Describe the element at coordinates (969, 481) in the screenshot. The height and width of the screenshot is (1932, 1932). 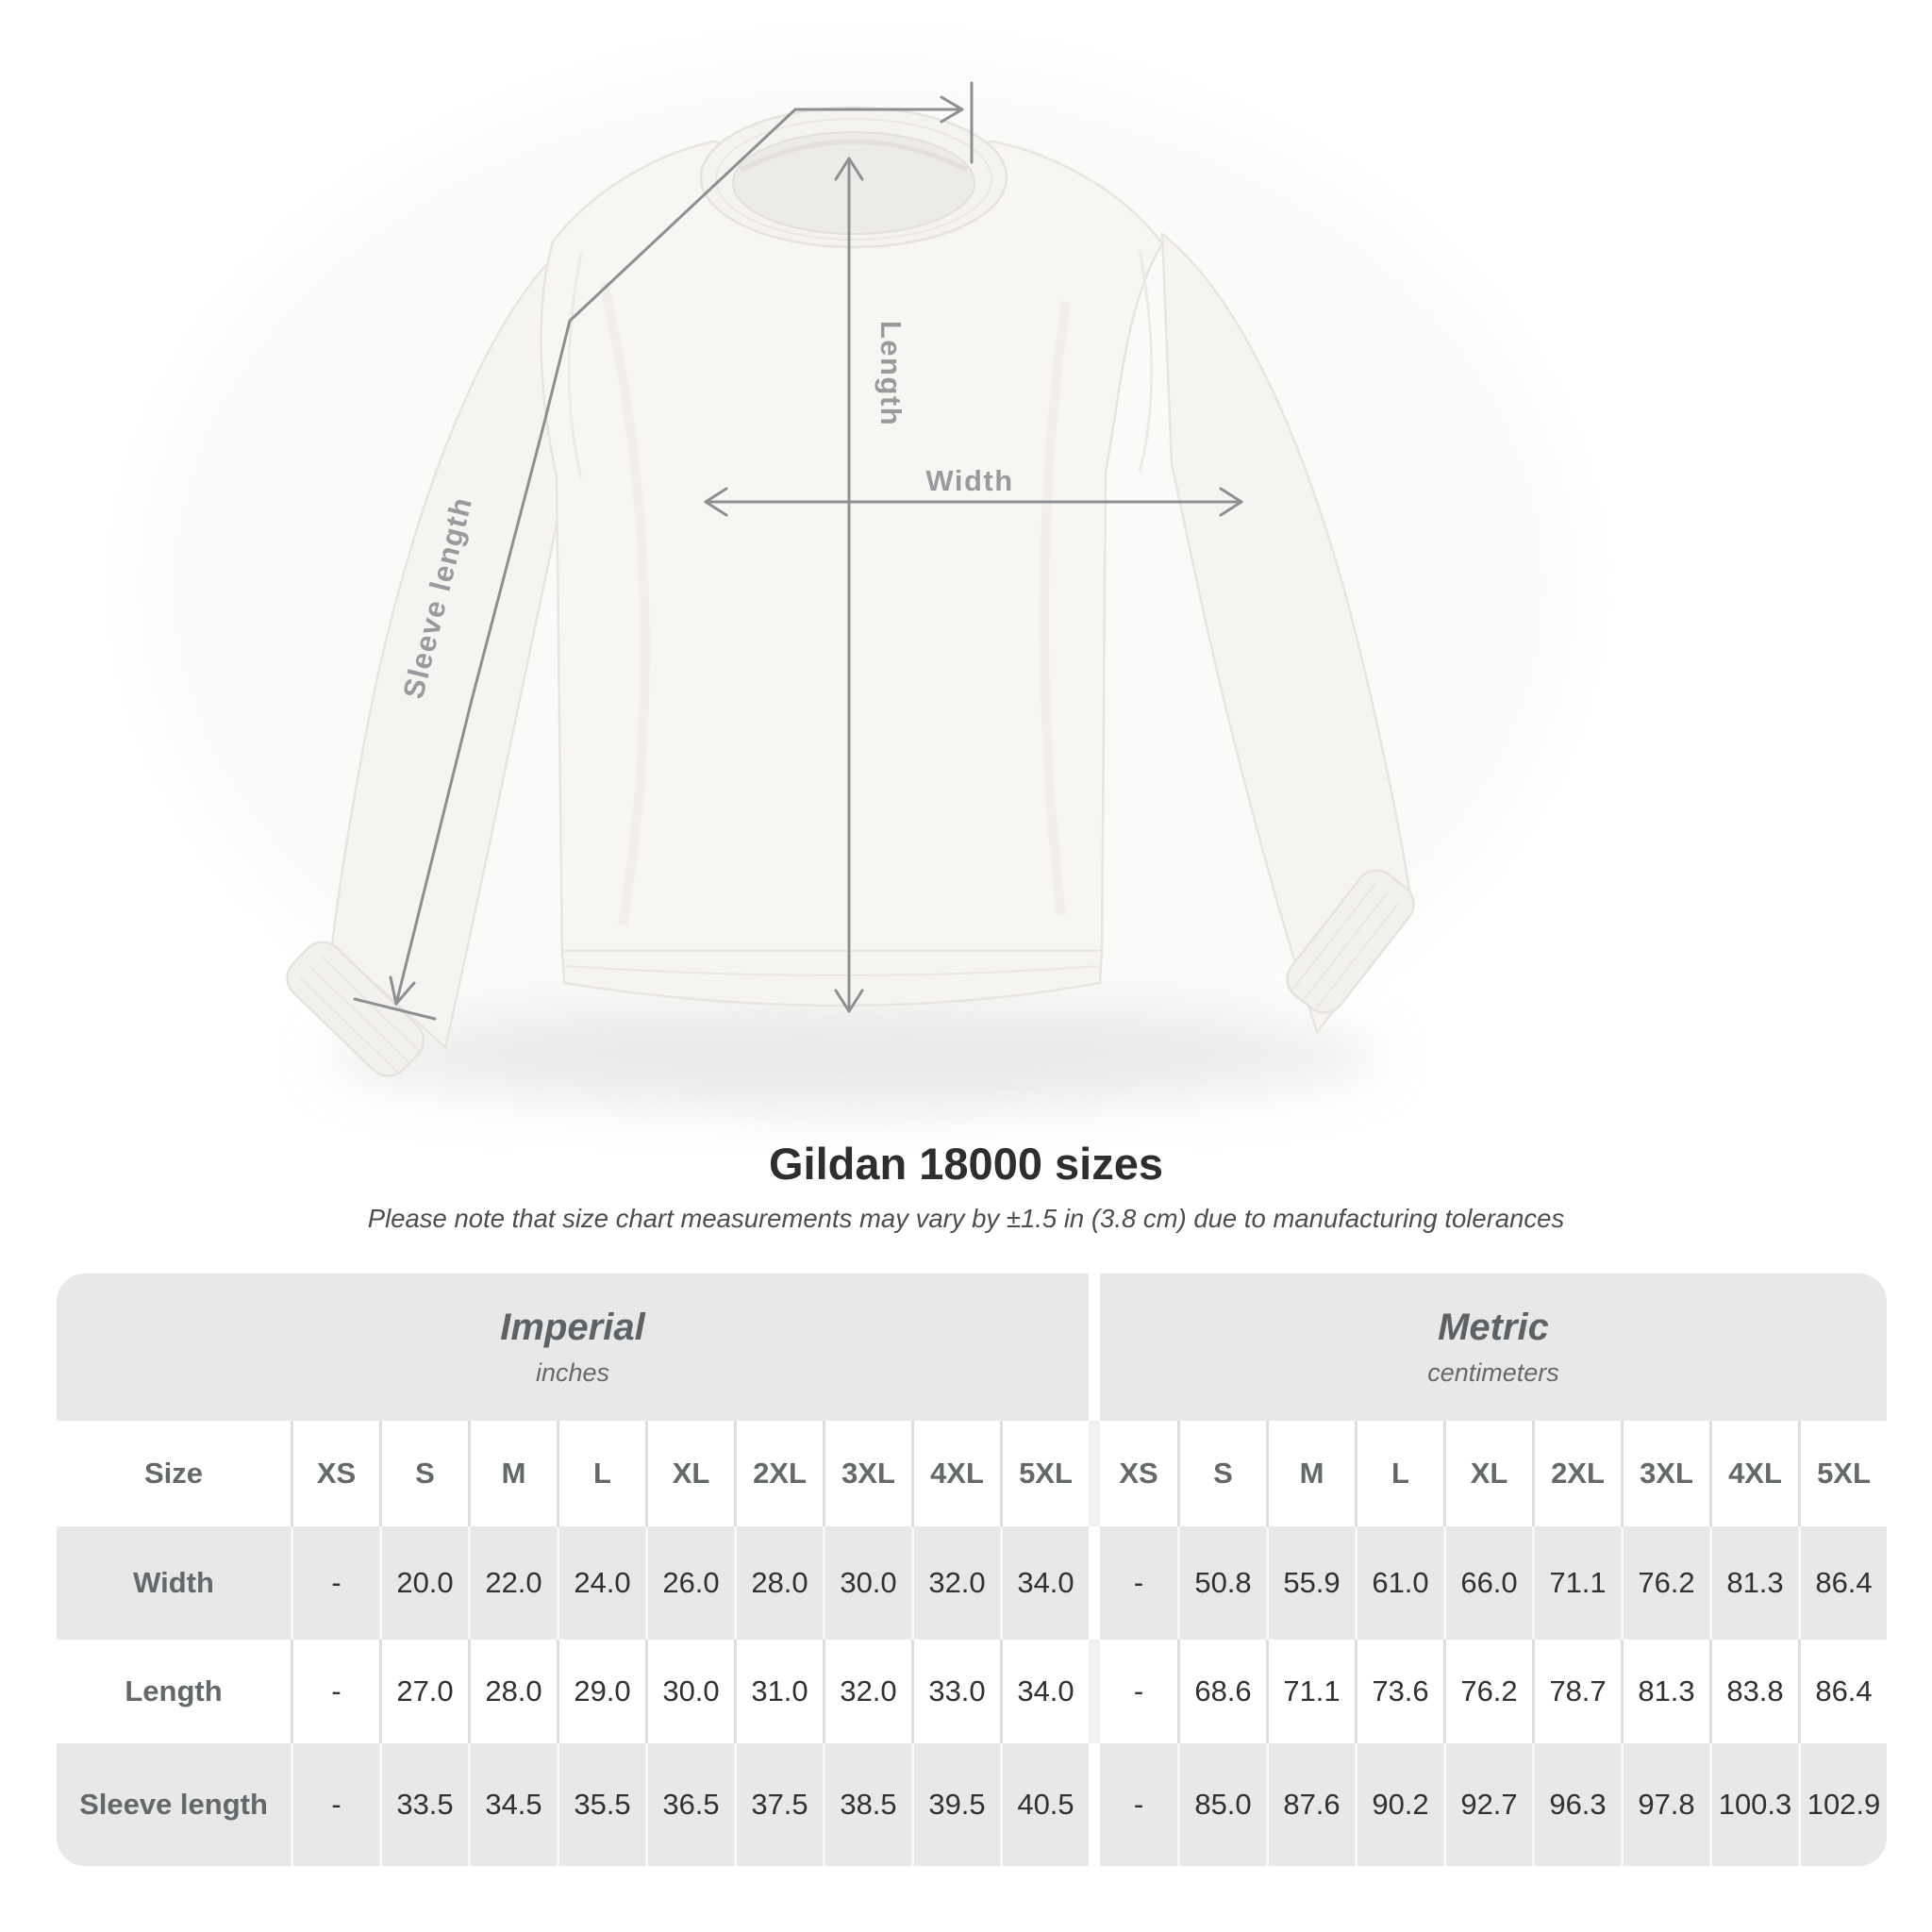
I see `width-label: Width` at that location.